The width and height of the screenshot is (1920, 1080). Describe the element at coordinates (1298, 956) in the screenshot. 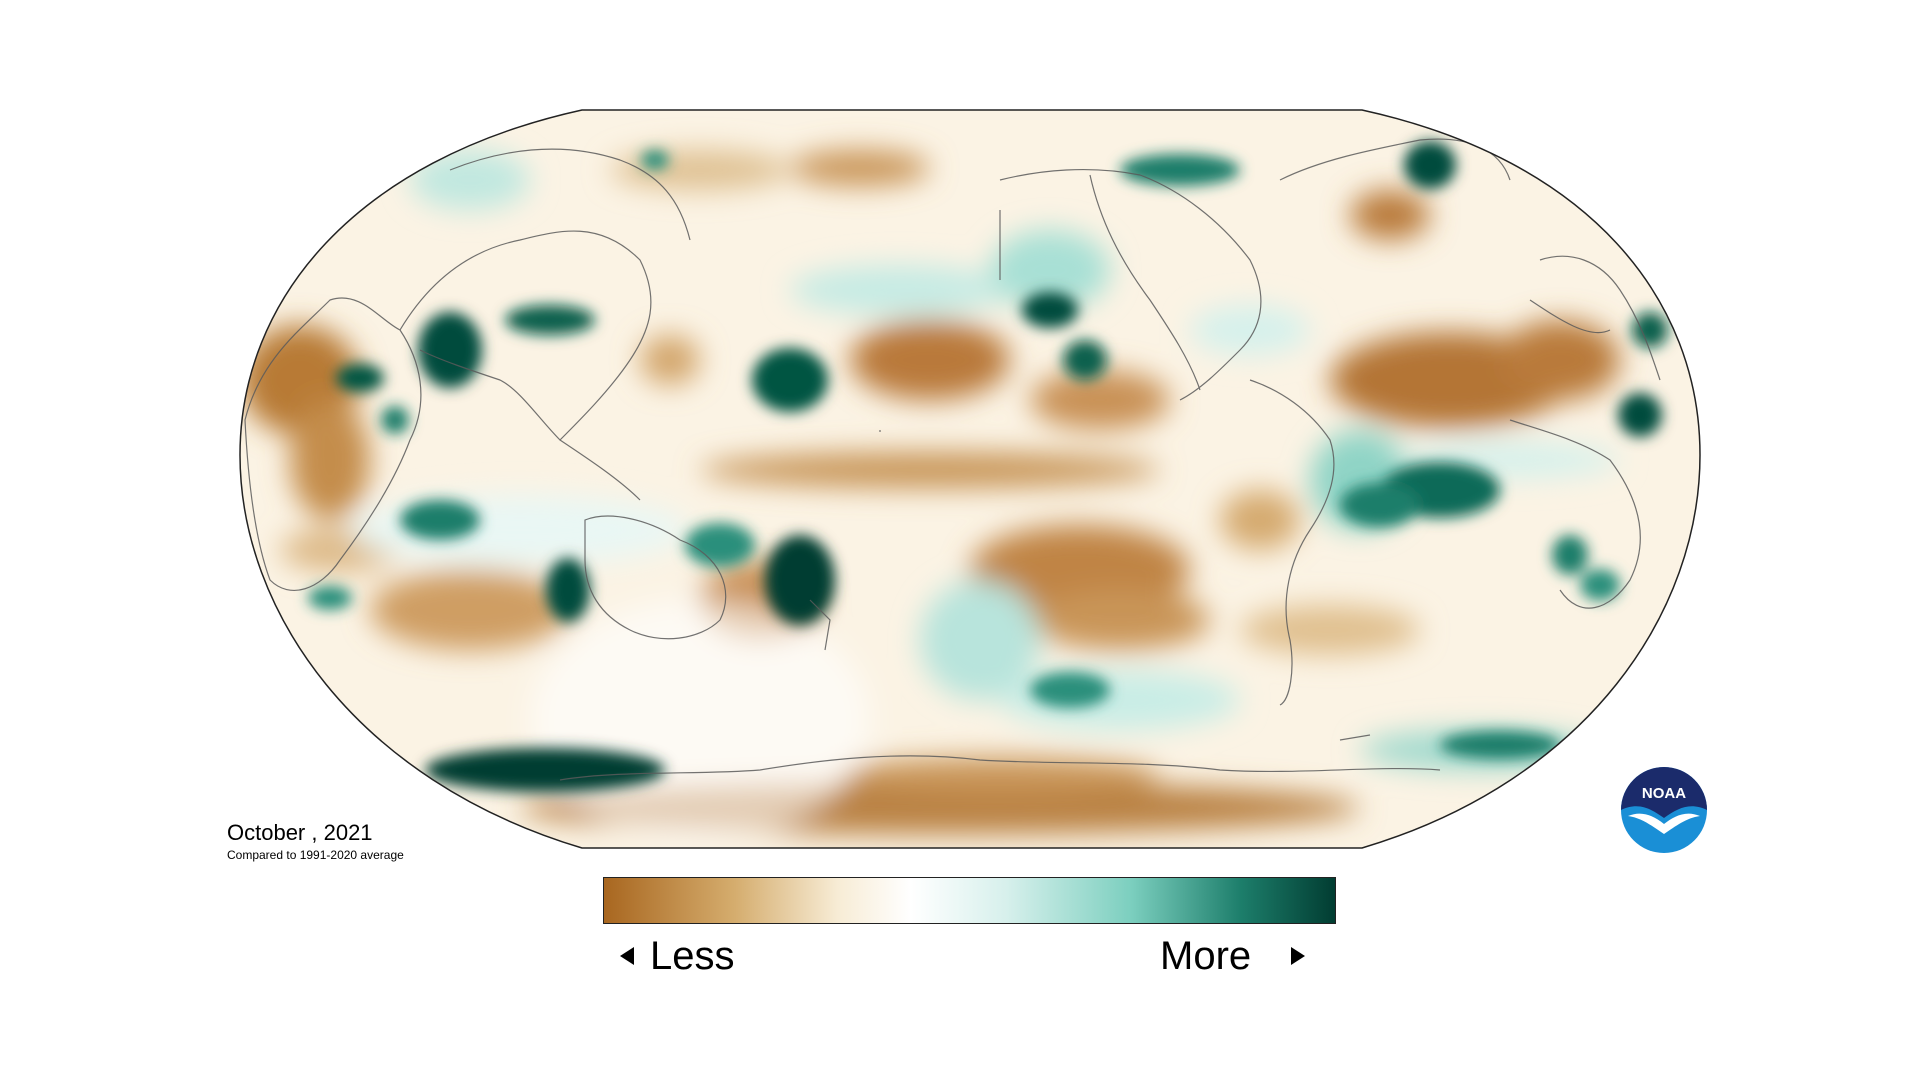

I see `right-arrow-icon` at that location.